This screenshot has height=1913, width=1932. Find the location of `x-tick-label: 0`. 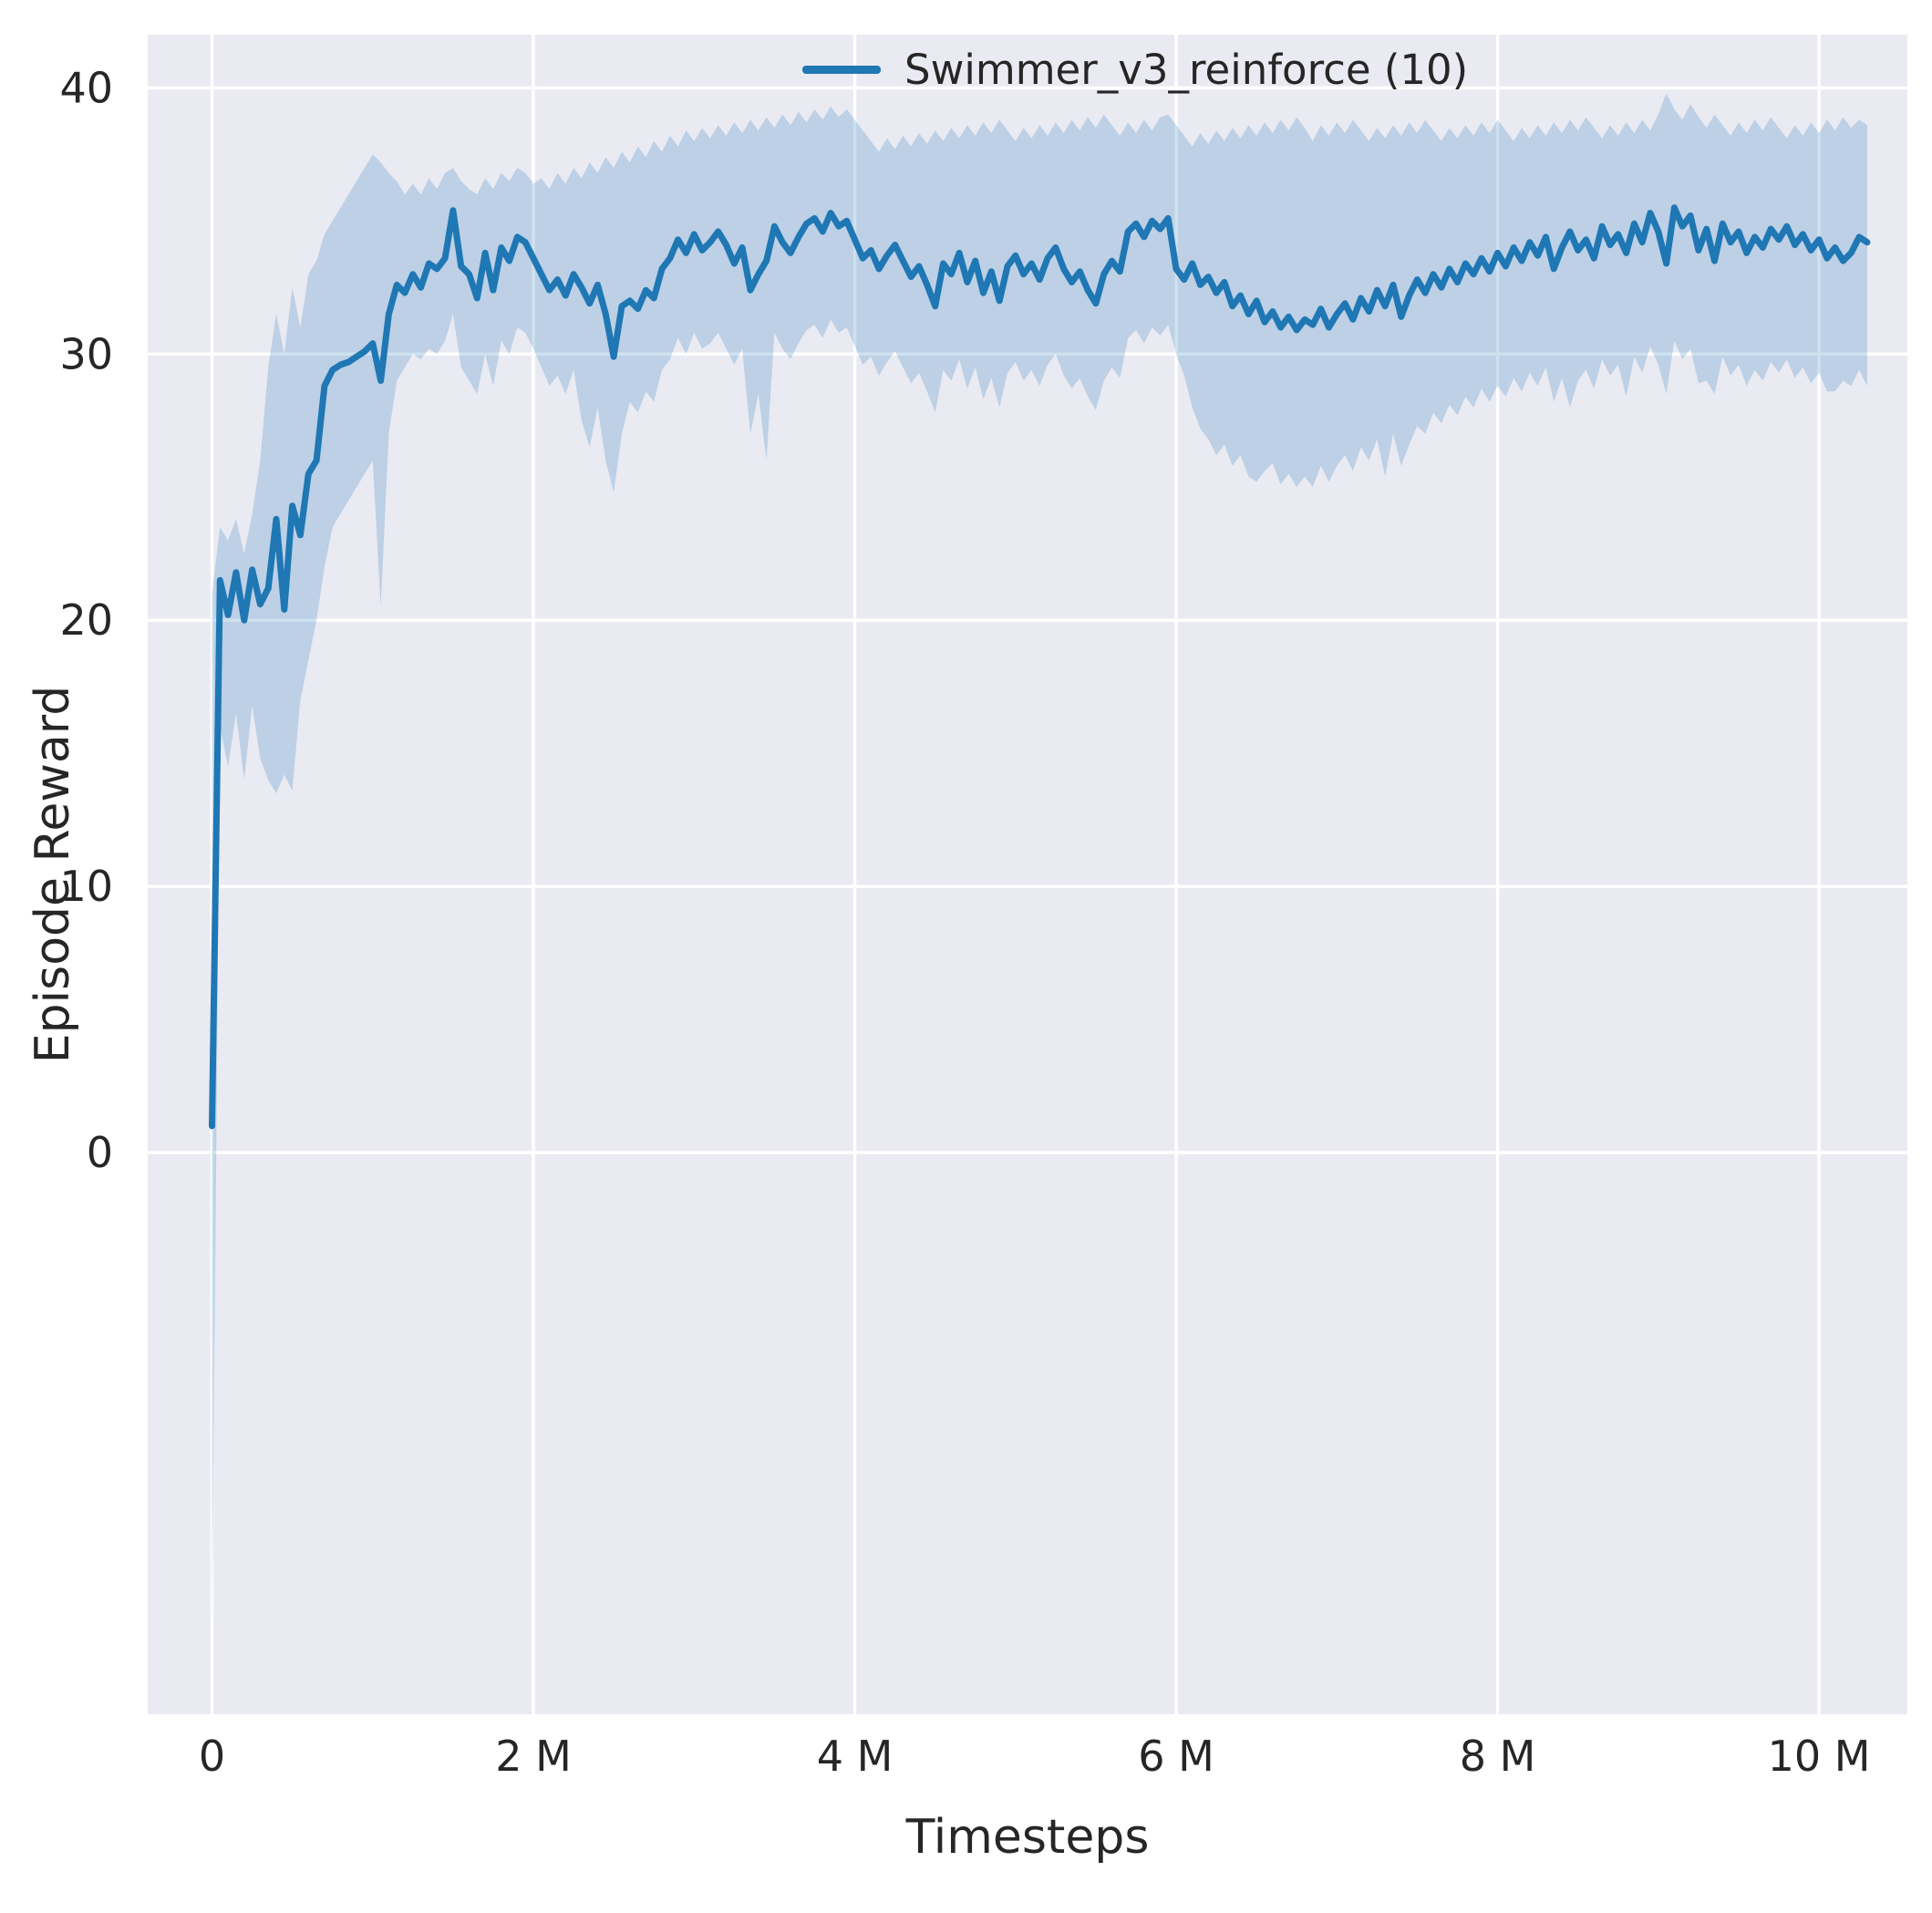

x-tick-label: 0 is located at coordinates (212, 1756).